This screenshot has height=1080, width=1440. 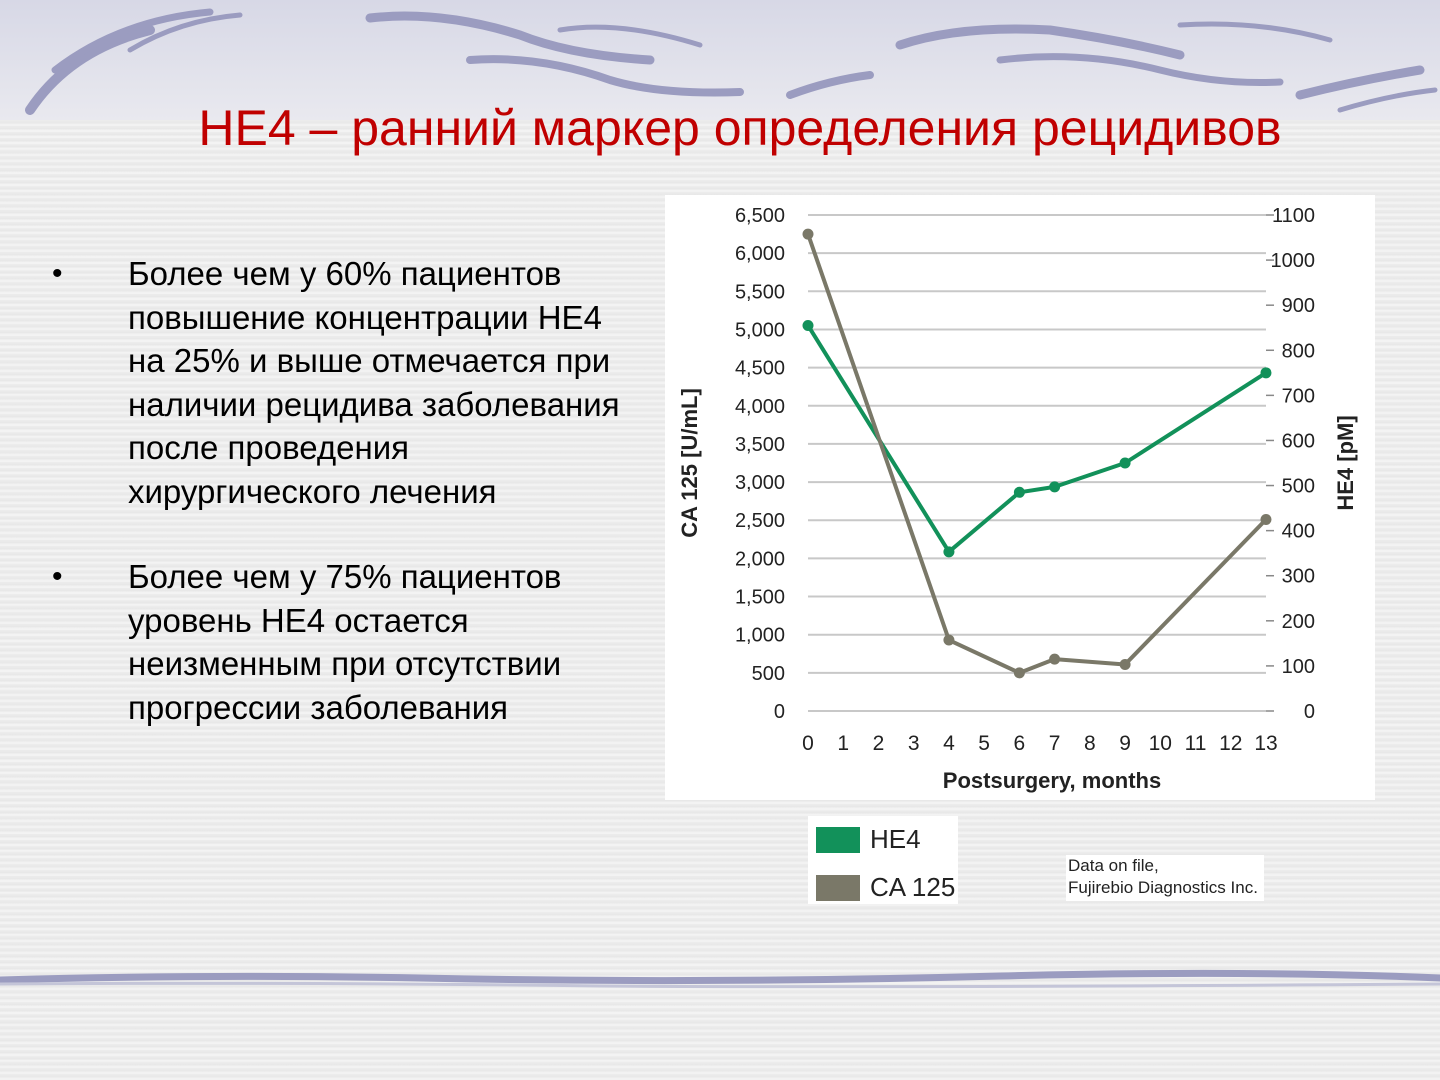 What do you see at coordinates (760, 292) in the screenshot?
I see `y-left-tick-label: 5,500` at bounding box center [760, 292].